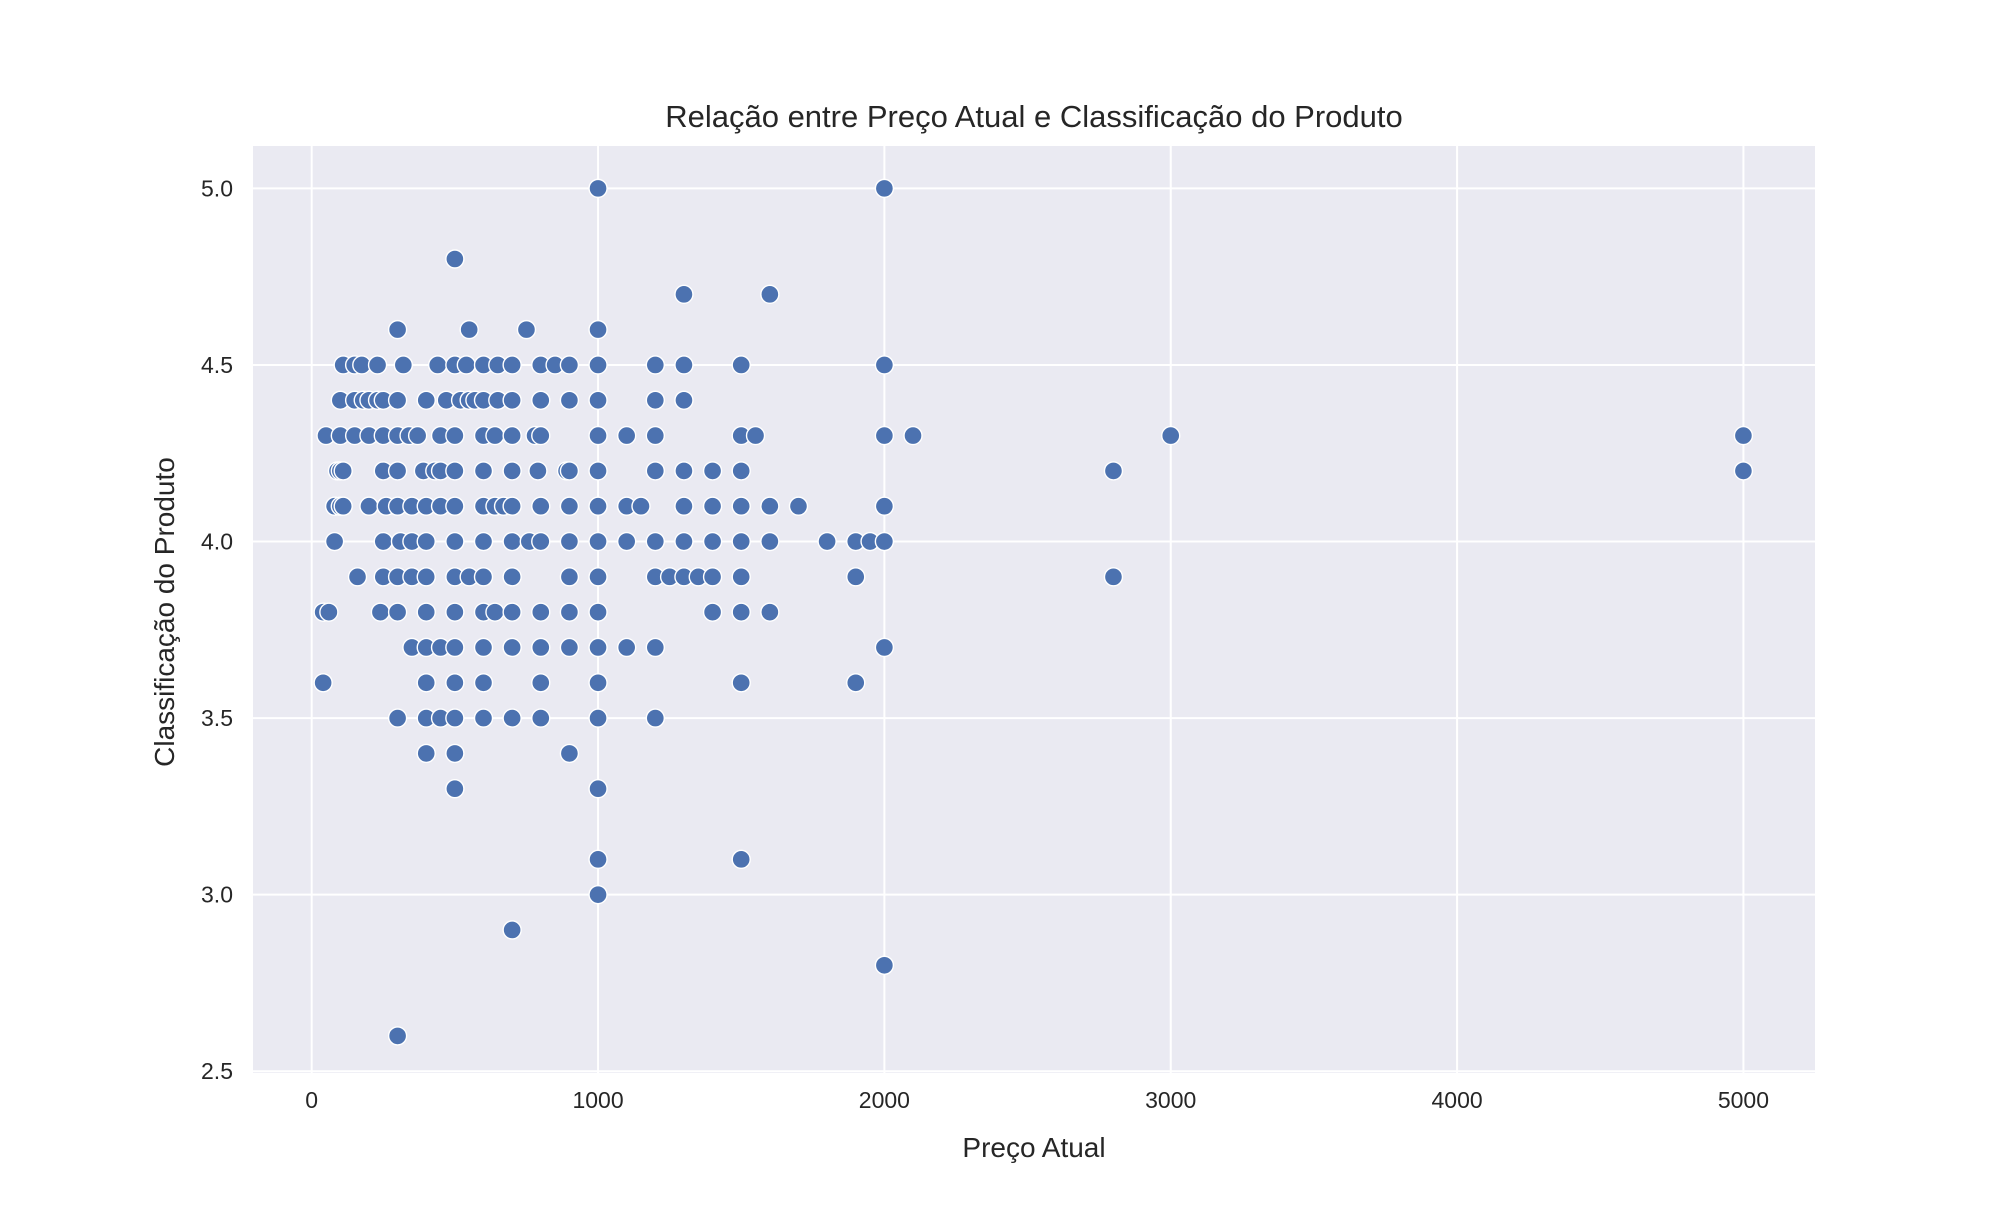  What do you see at coordinates (164, 612) in the screenshot?
I see `y-axis-label: Classificação do Produto` at bounding box center [164, 612].